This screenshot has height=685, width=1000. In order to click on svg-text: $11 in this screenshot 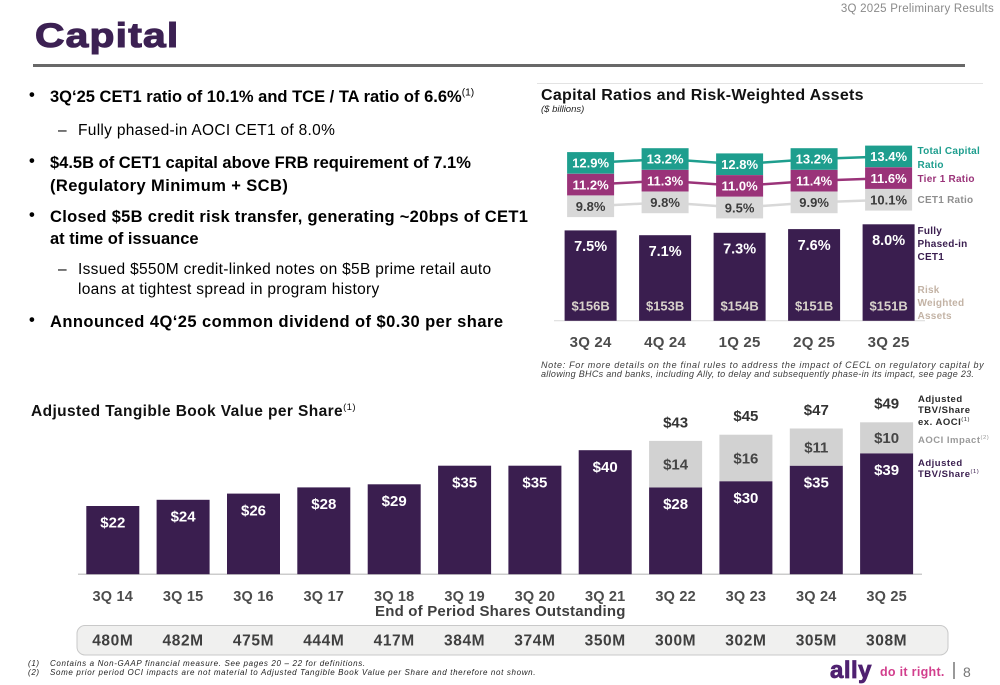, I will do `click(816, 448)`.